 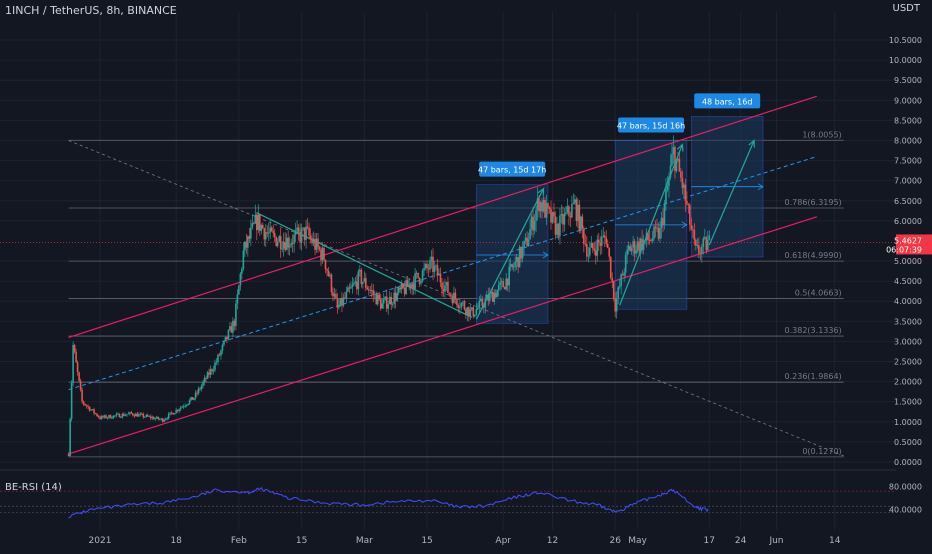 I want to click on projection-arrowhead, so click(x=541, y=191).